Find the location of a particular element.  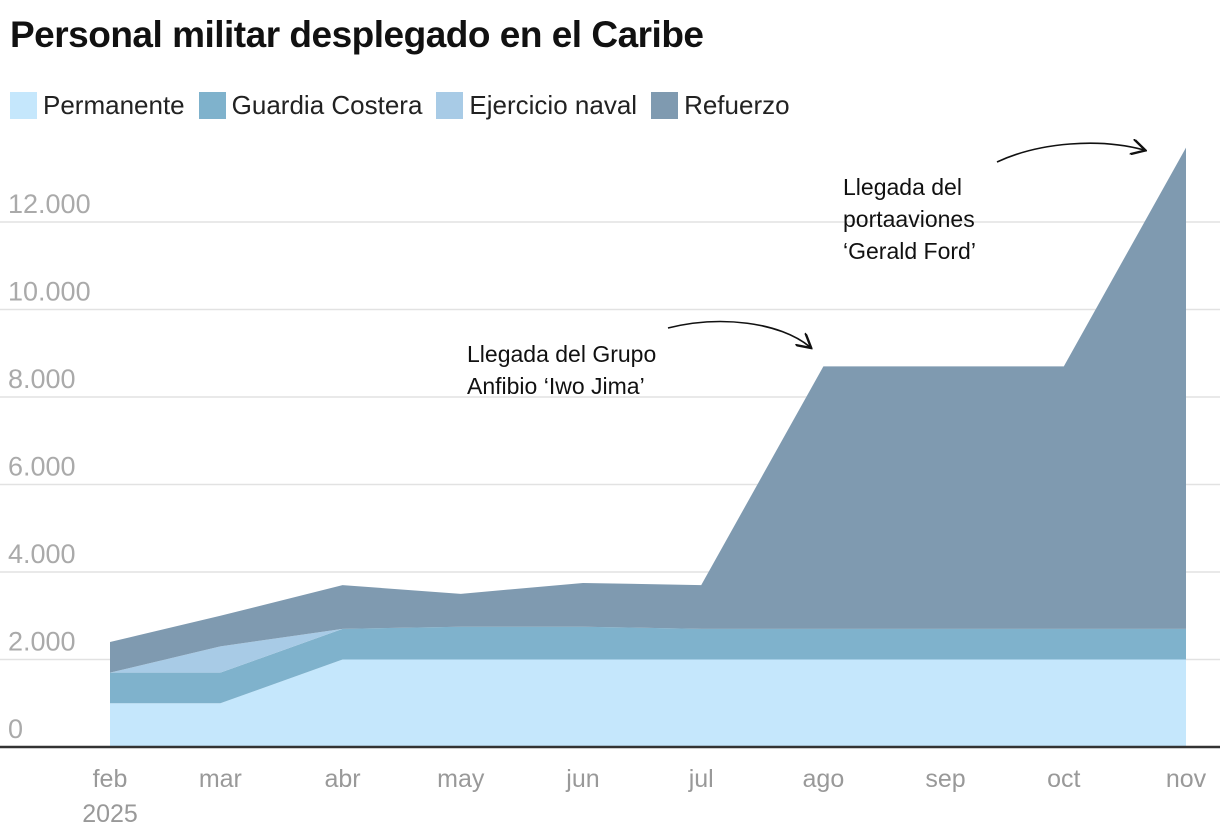

annotation-text: ‘Gerald Ford’ is located at coordinates (909, 251).